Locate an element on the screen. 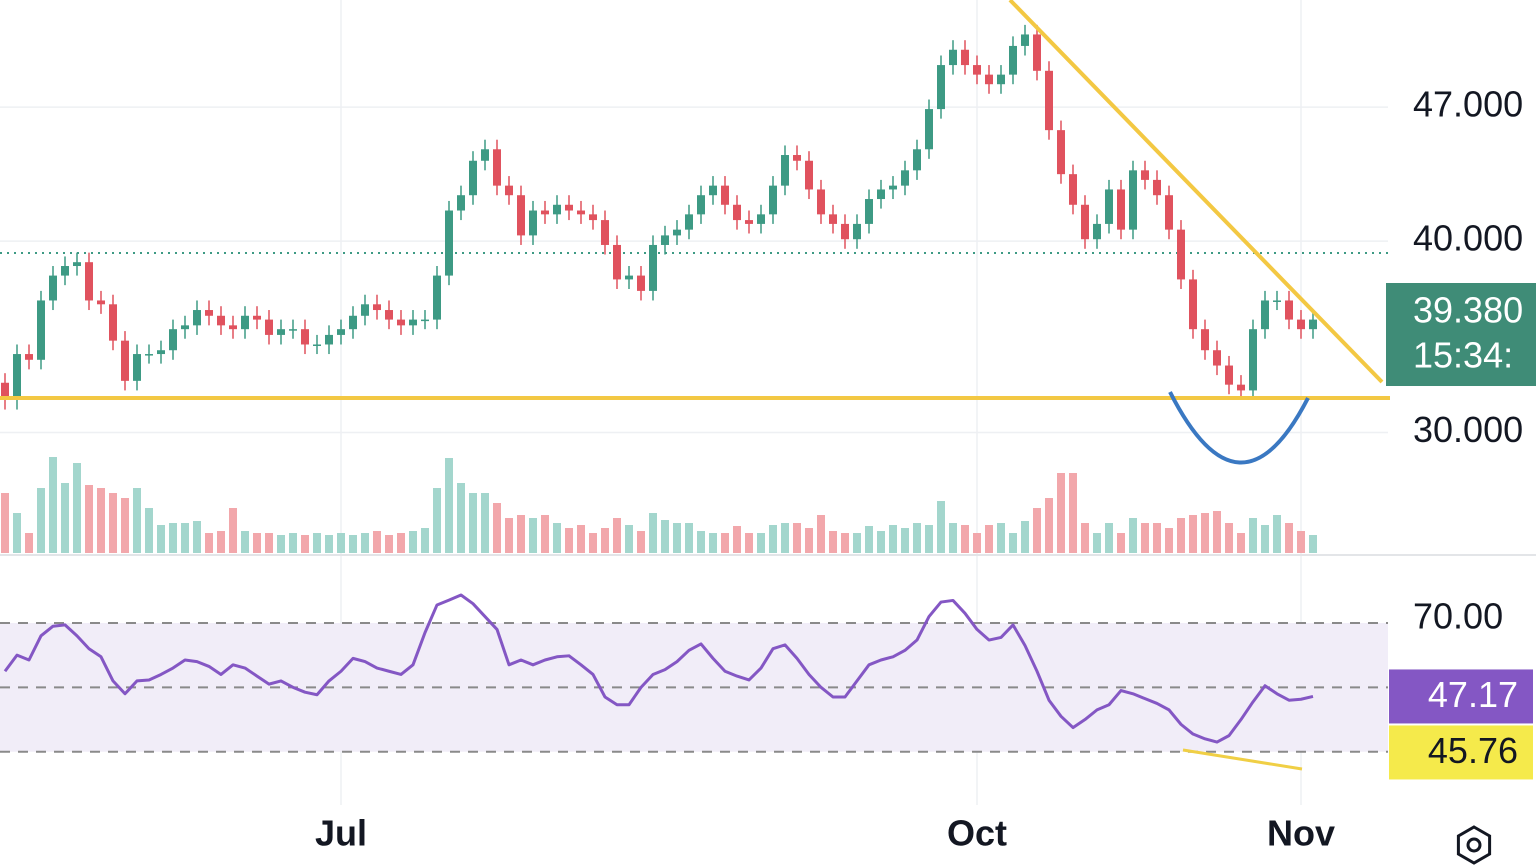 The image size is (1536, 865). y-tick-label: 30.000 is located at coordinates (1468, 429).